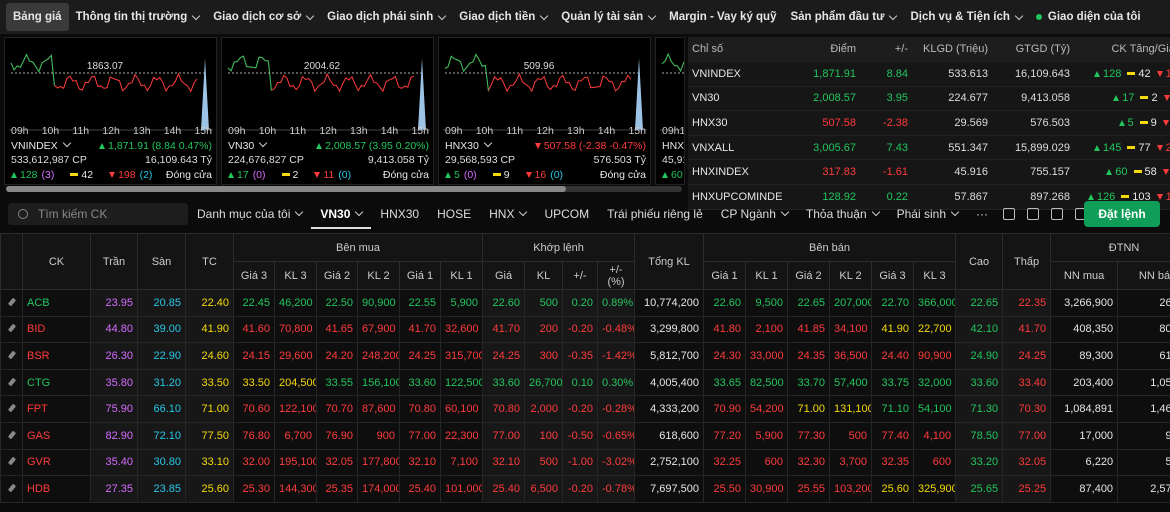 This screenshot has height=512, width=1170. I want to click on price-line-up, so click(32, 69).